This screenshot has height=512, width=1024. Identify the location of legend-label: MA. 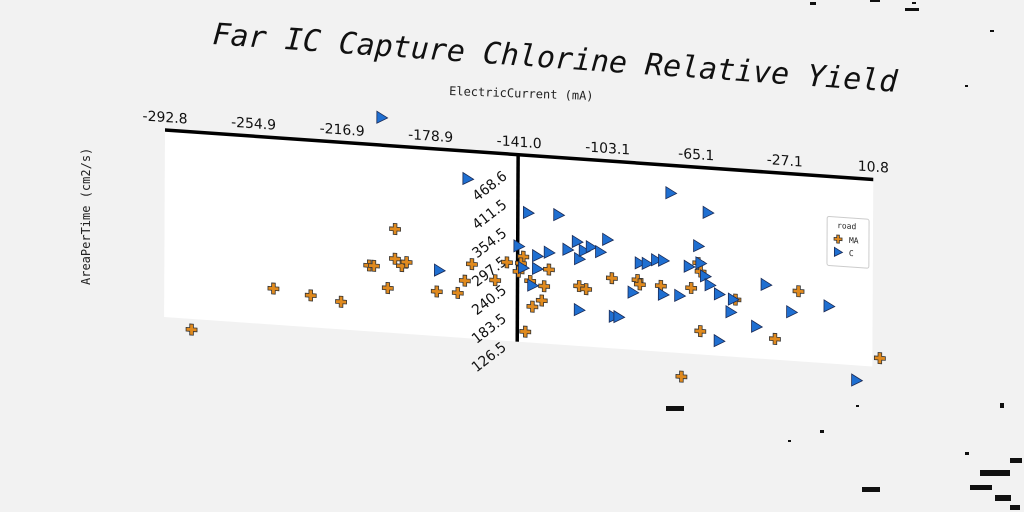
(854, 241).